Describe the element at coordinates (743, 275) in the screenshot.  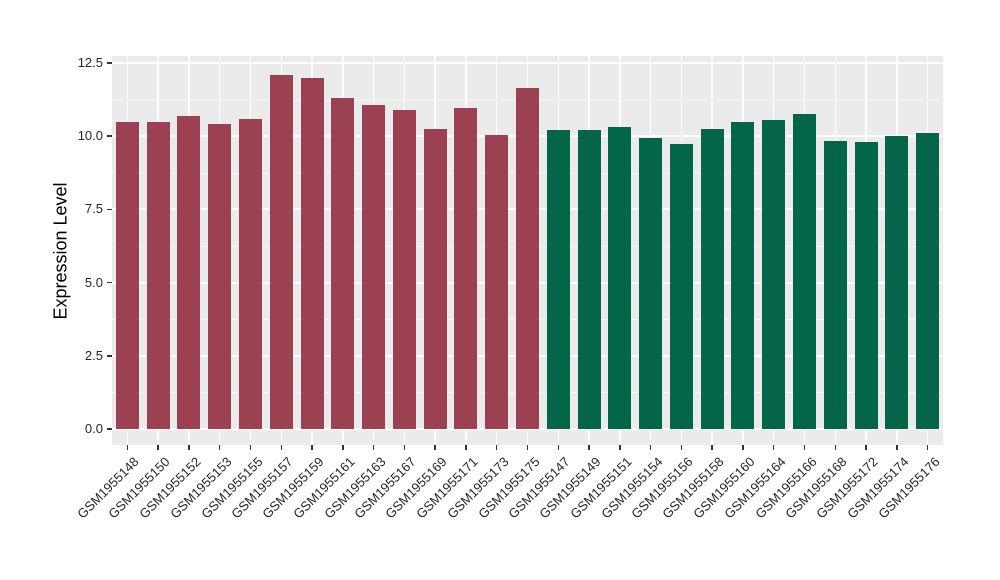
I see `bar-GSM1955160` at that location.